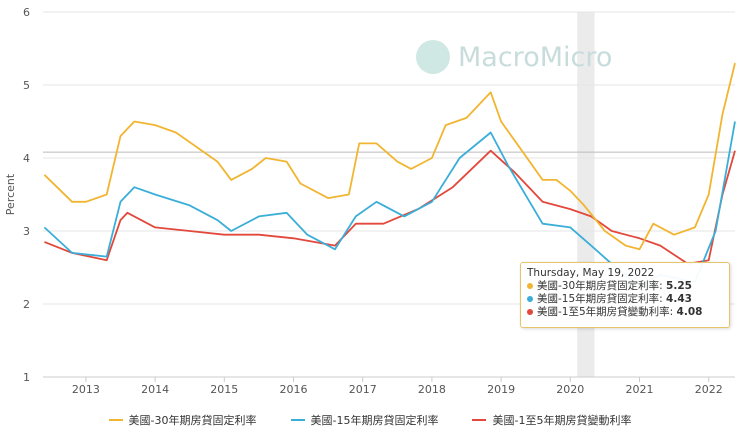 This screenshot has width=740, height=432. Describe the element at coordinates (640, 389) in the screenshot. I see `x-tick-label: 2021` at that location.